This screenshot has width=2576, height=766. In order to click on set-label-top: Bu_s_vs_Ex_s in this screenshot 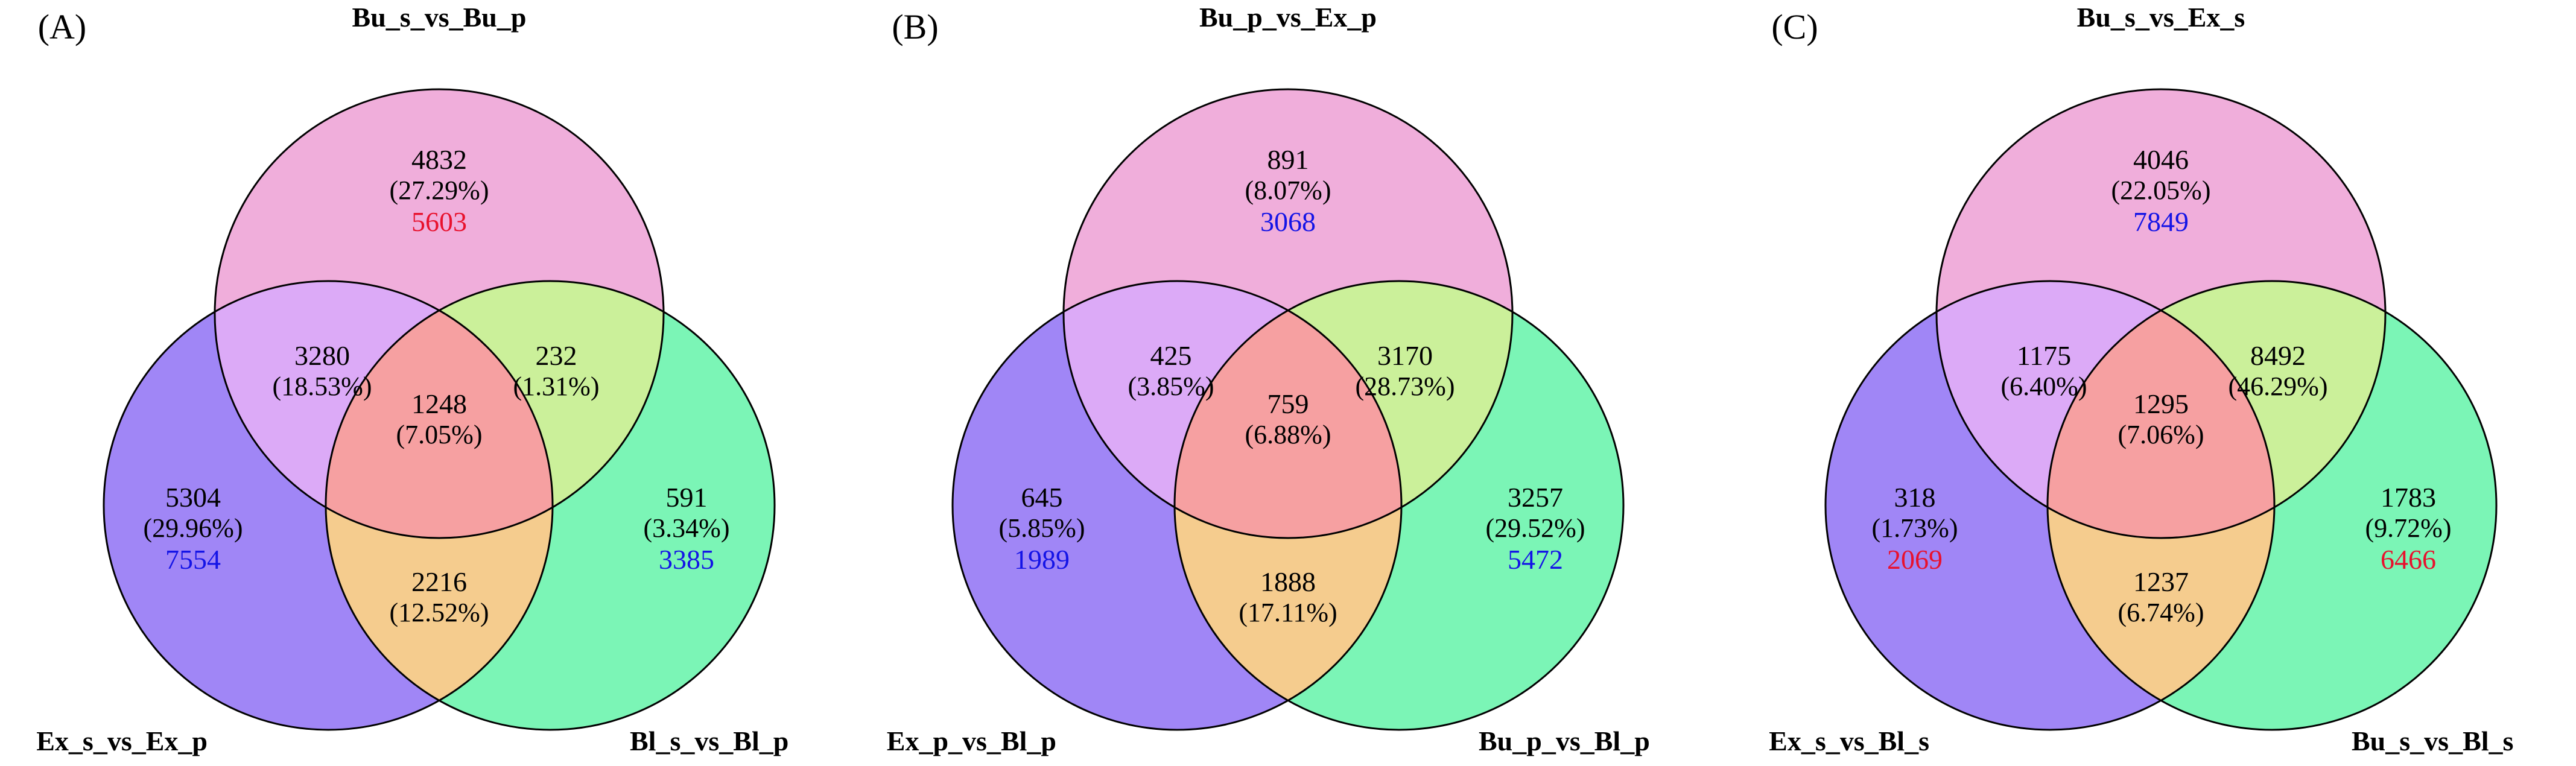, I will do `click(2161, 17)`.